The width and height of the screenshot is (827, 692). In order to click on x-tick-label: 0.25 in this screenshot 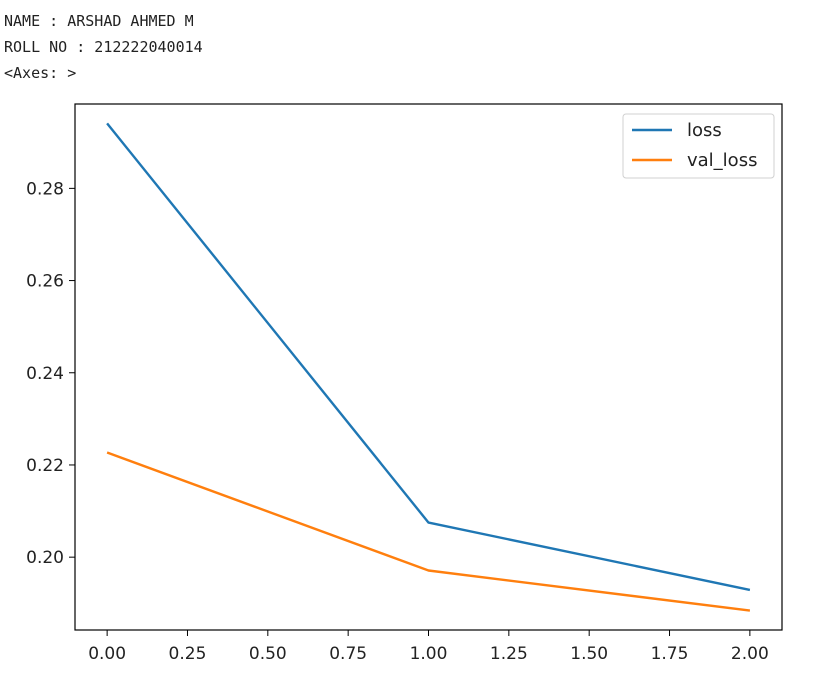, I will do `click(188, 654)`.